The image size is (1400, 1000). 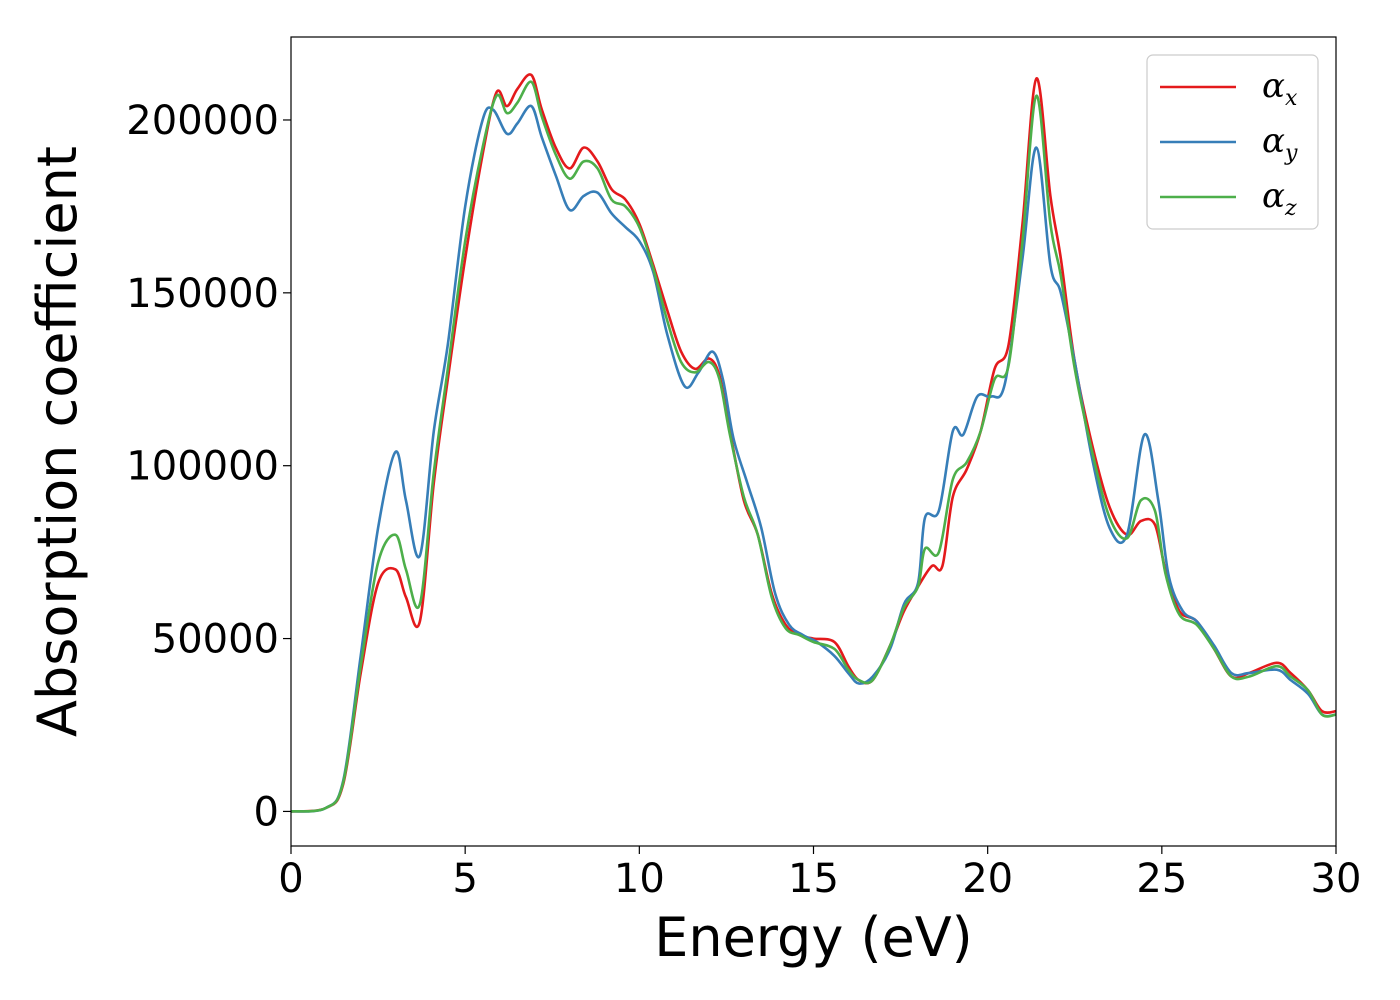 I want to click on y-tick-label: 50000, so click(x=215, y=640).